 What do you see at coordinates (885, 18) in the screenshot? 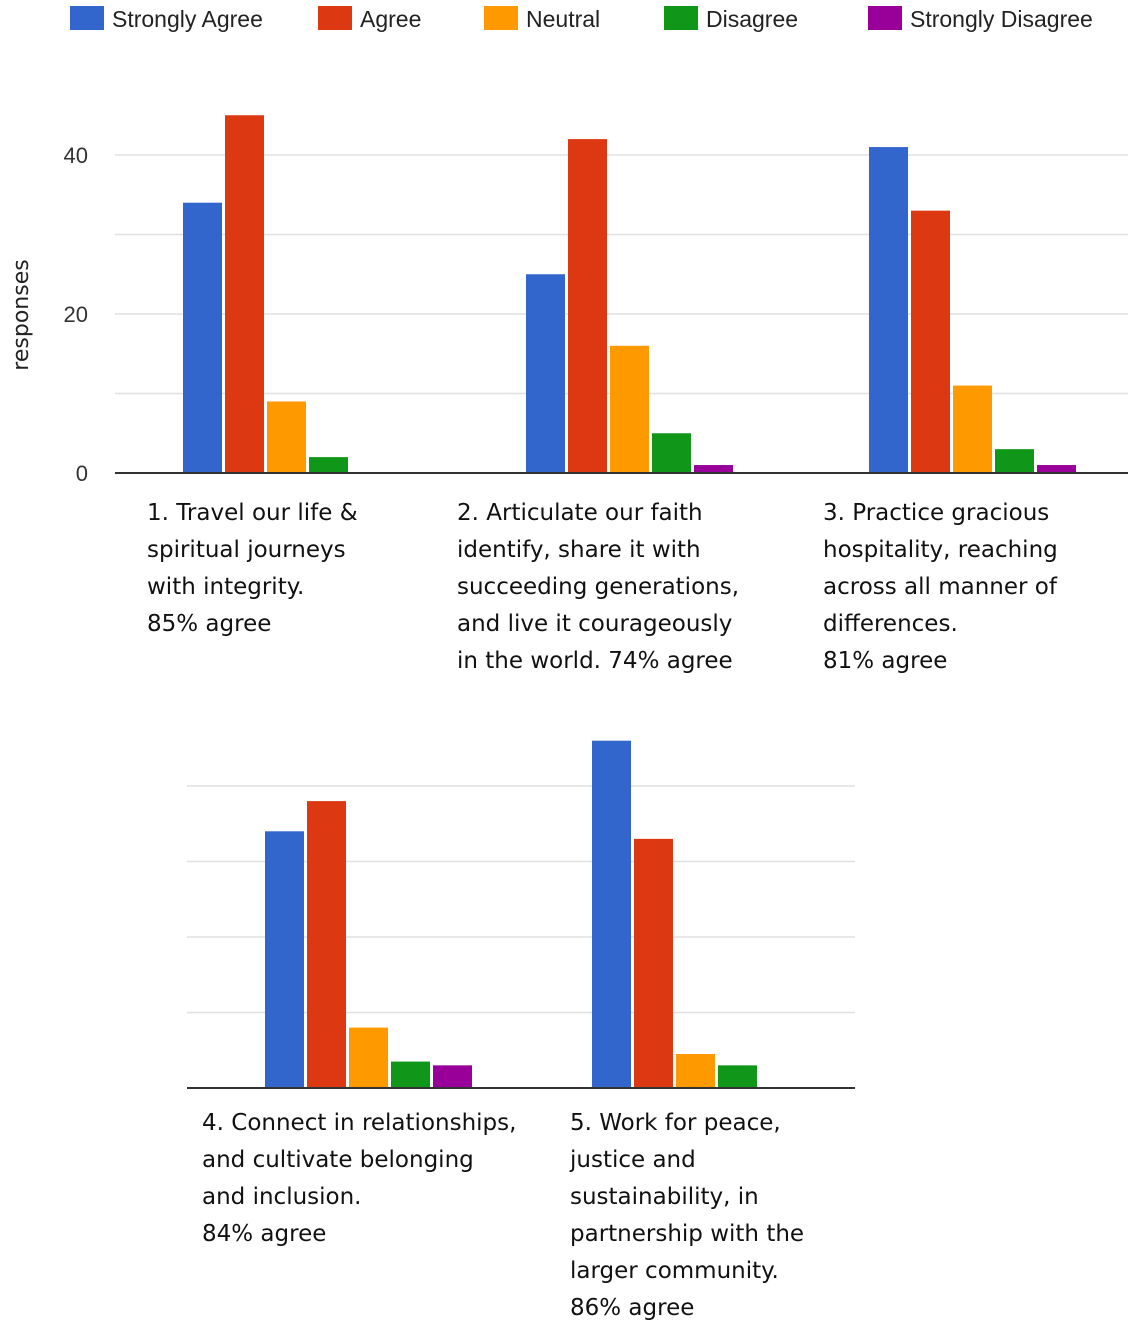
I see `legend-swatch-strongly-disagree` at bounding box center [885, 18].